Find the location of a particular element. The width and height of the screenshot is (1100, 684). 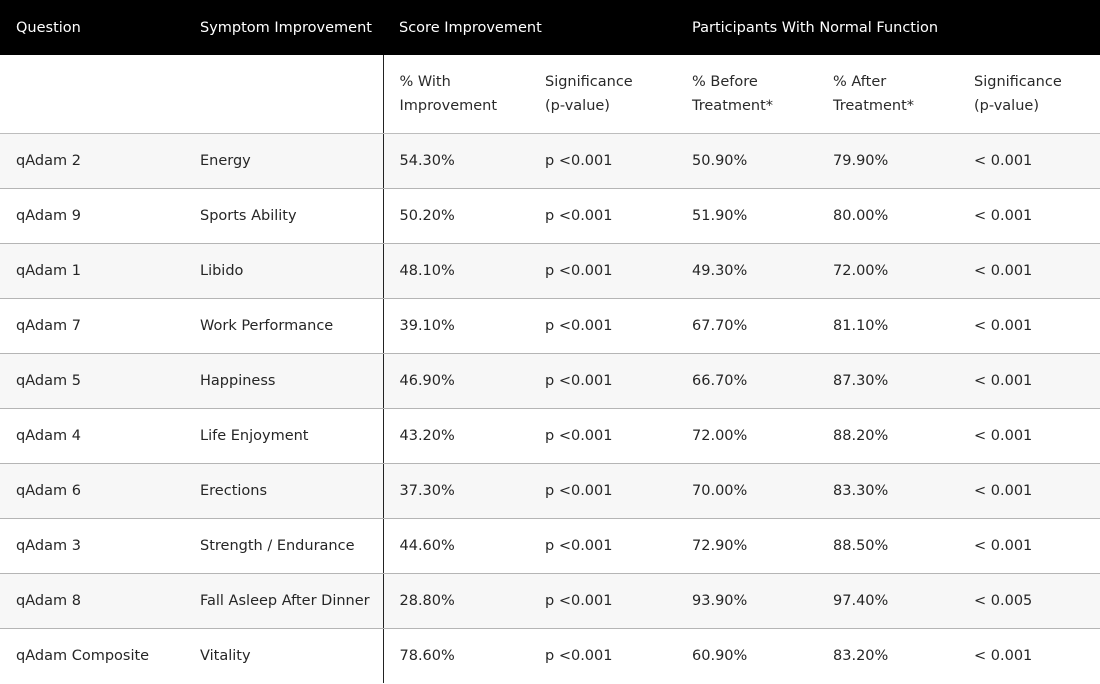

cell-symptom: Strength / Endurance is located at coordinates (283, 546).